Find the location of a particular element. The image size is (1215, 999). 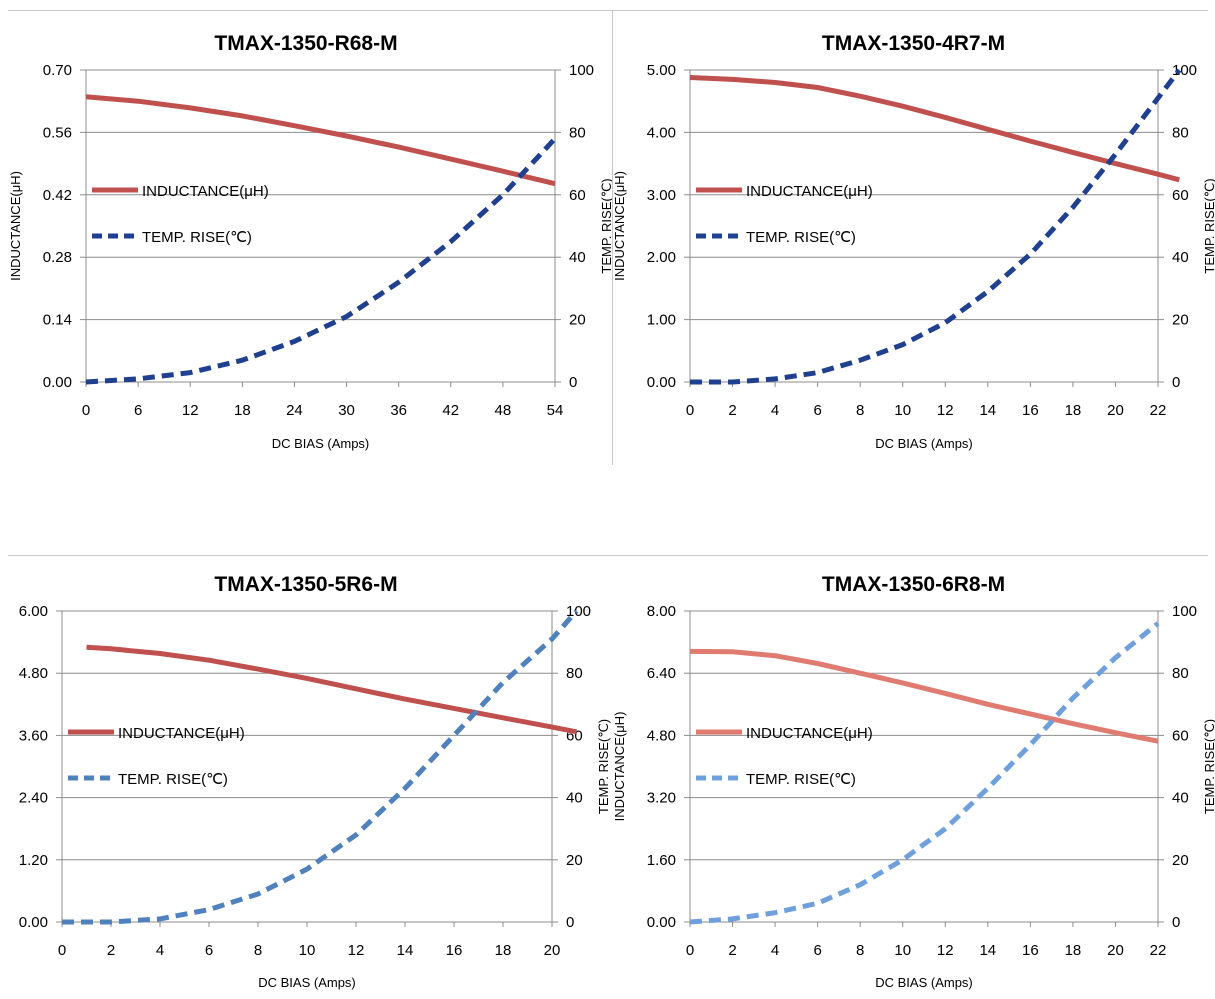

y-tick-label: 3.20 is located at coordinates (661, 798).